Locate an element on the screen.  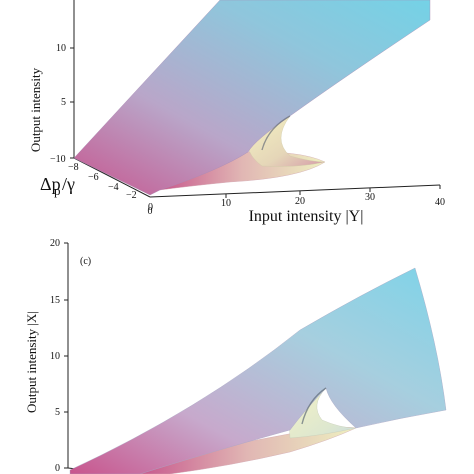
x-axis-top is located at coordinates (295, 191).